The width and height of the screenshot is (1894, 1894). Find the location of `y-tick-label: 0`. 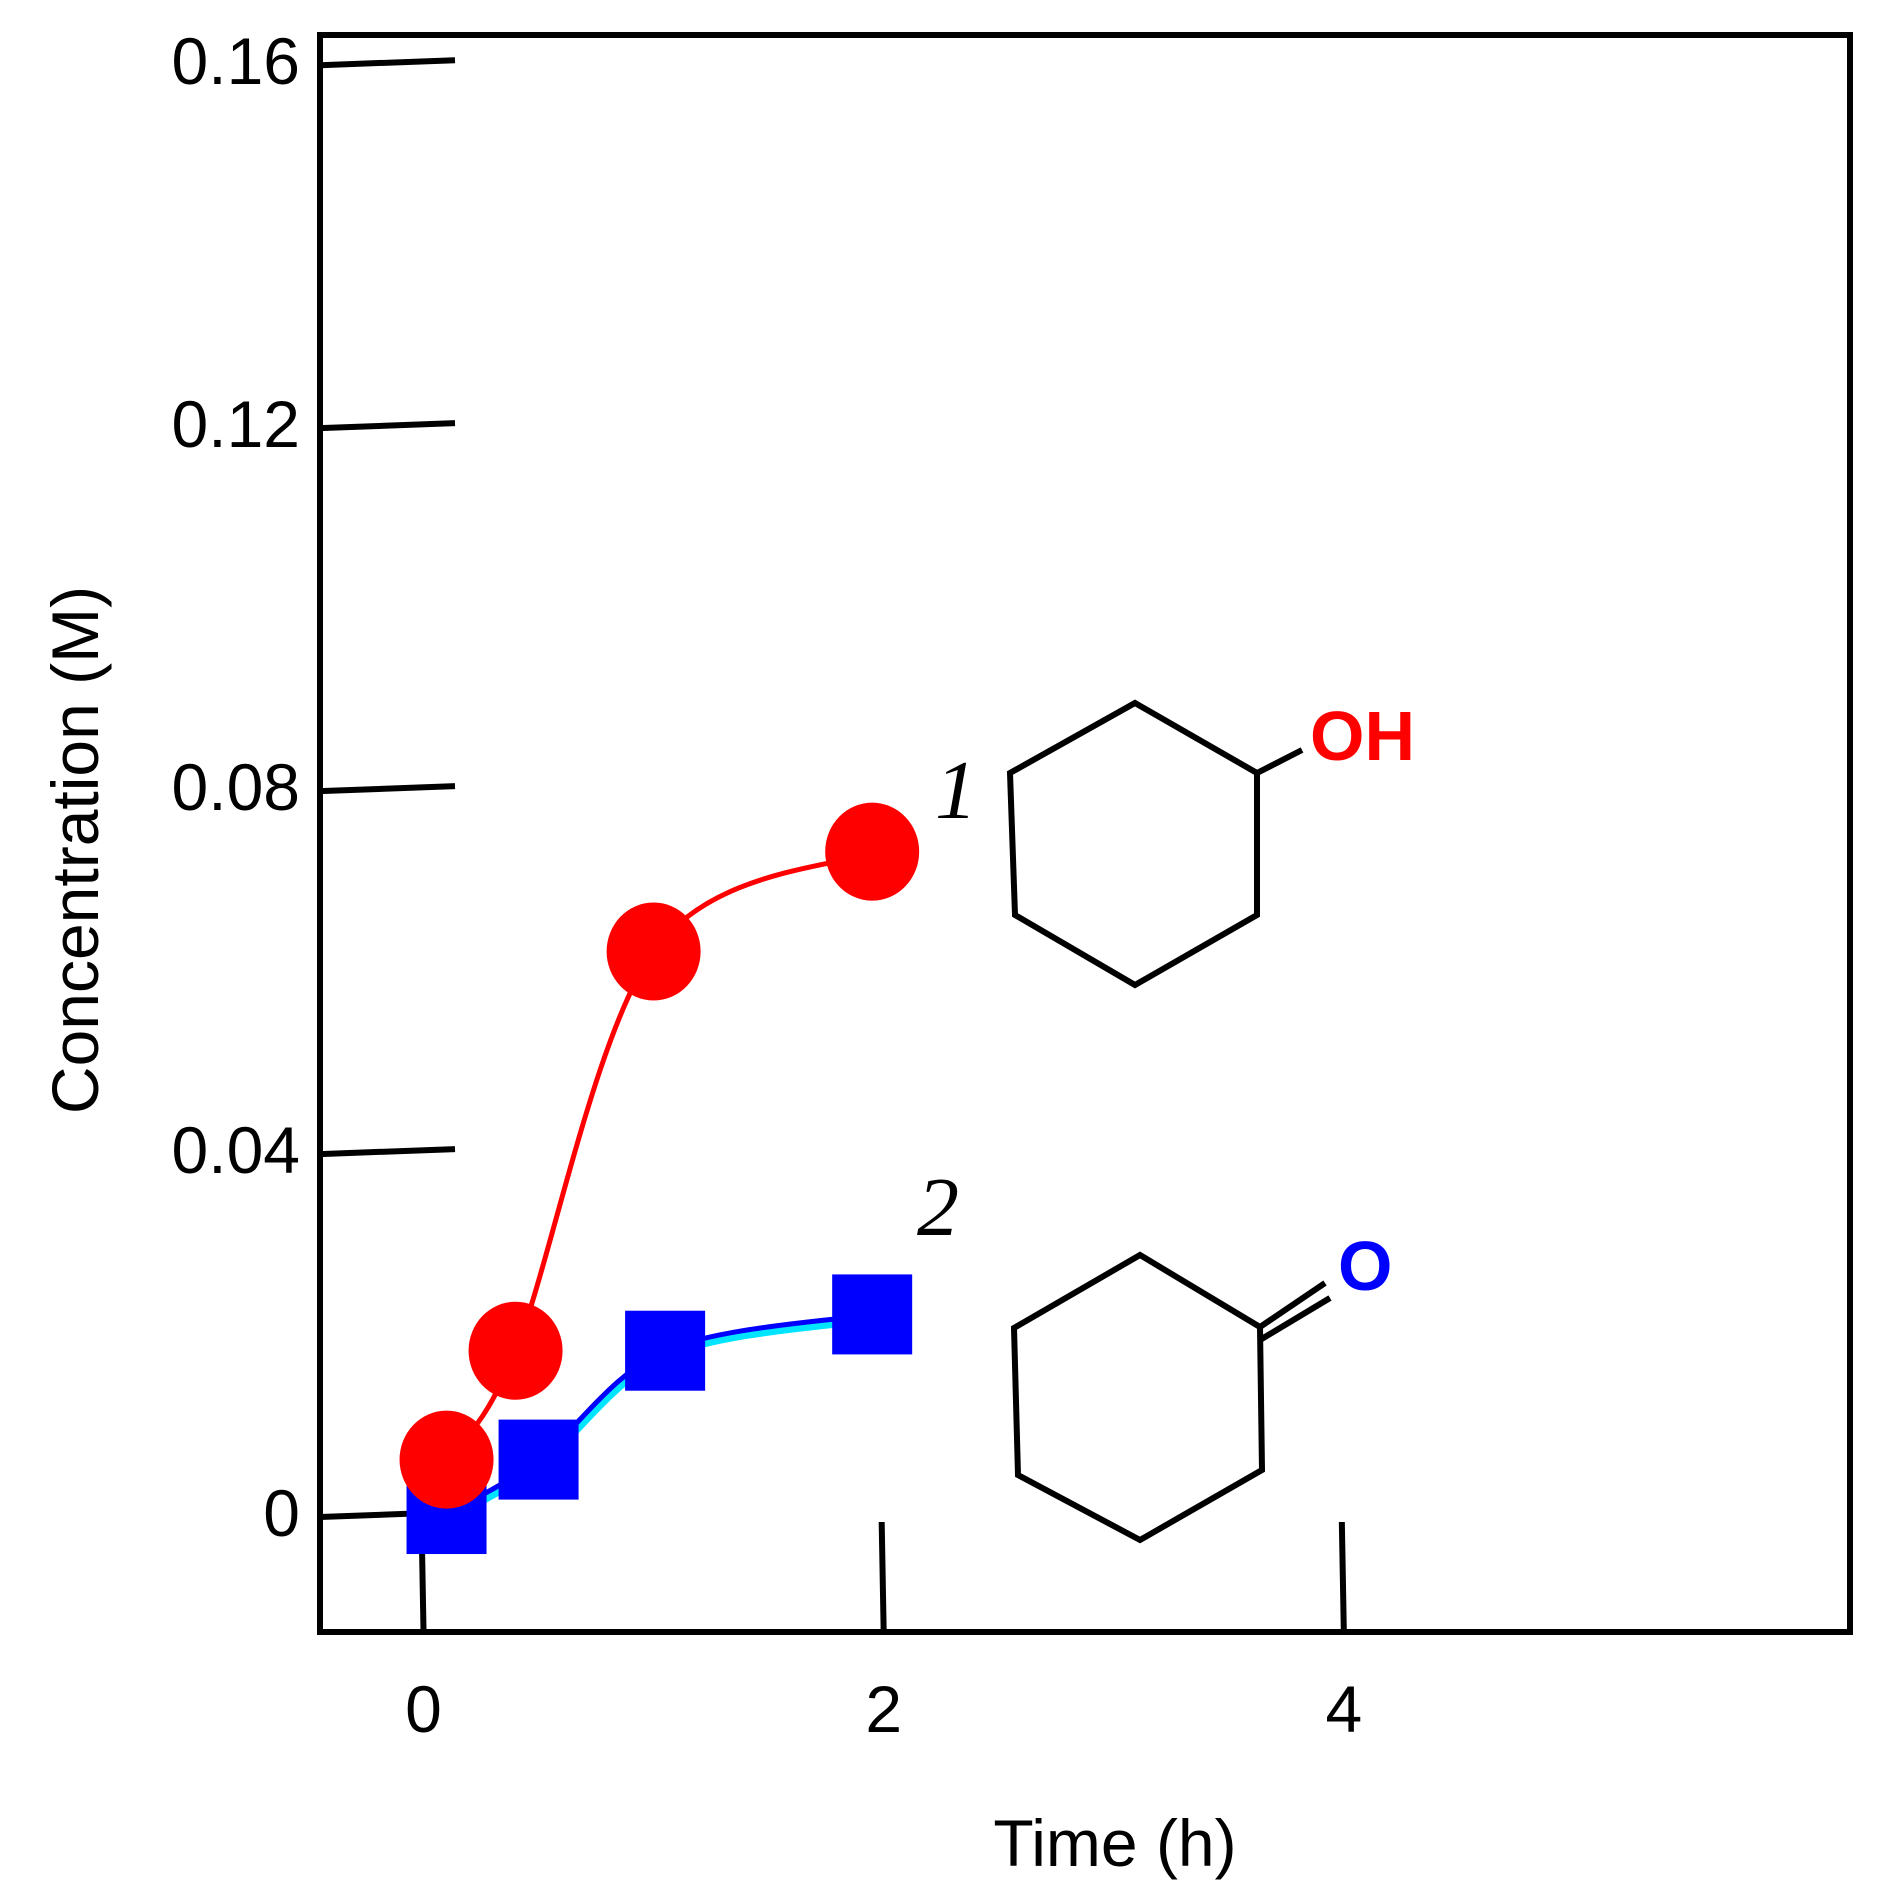

y-tick-label: 0 is located at coordinates (281, 1513).